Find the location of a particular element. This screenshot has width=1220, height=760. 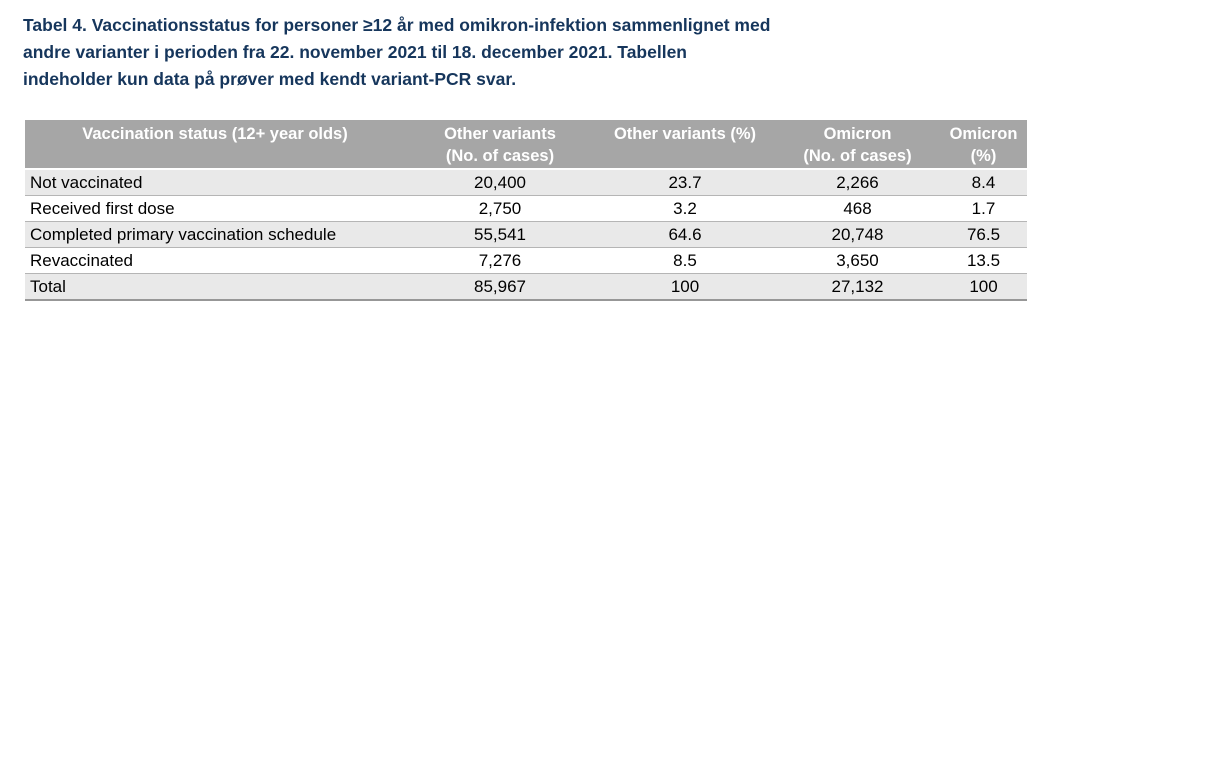

table-row-revaccinated: Revaccinated 7,276 8.5 3,650 13.5 is located at coordinates (526, 260).